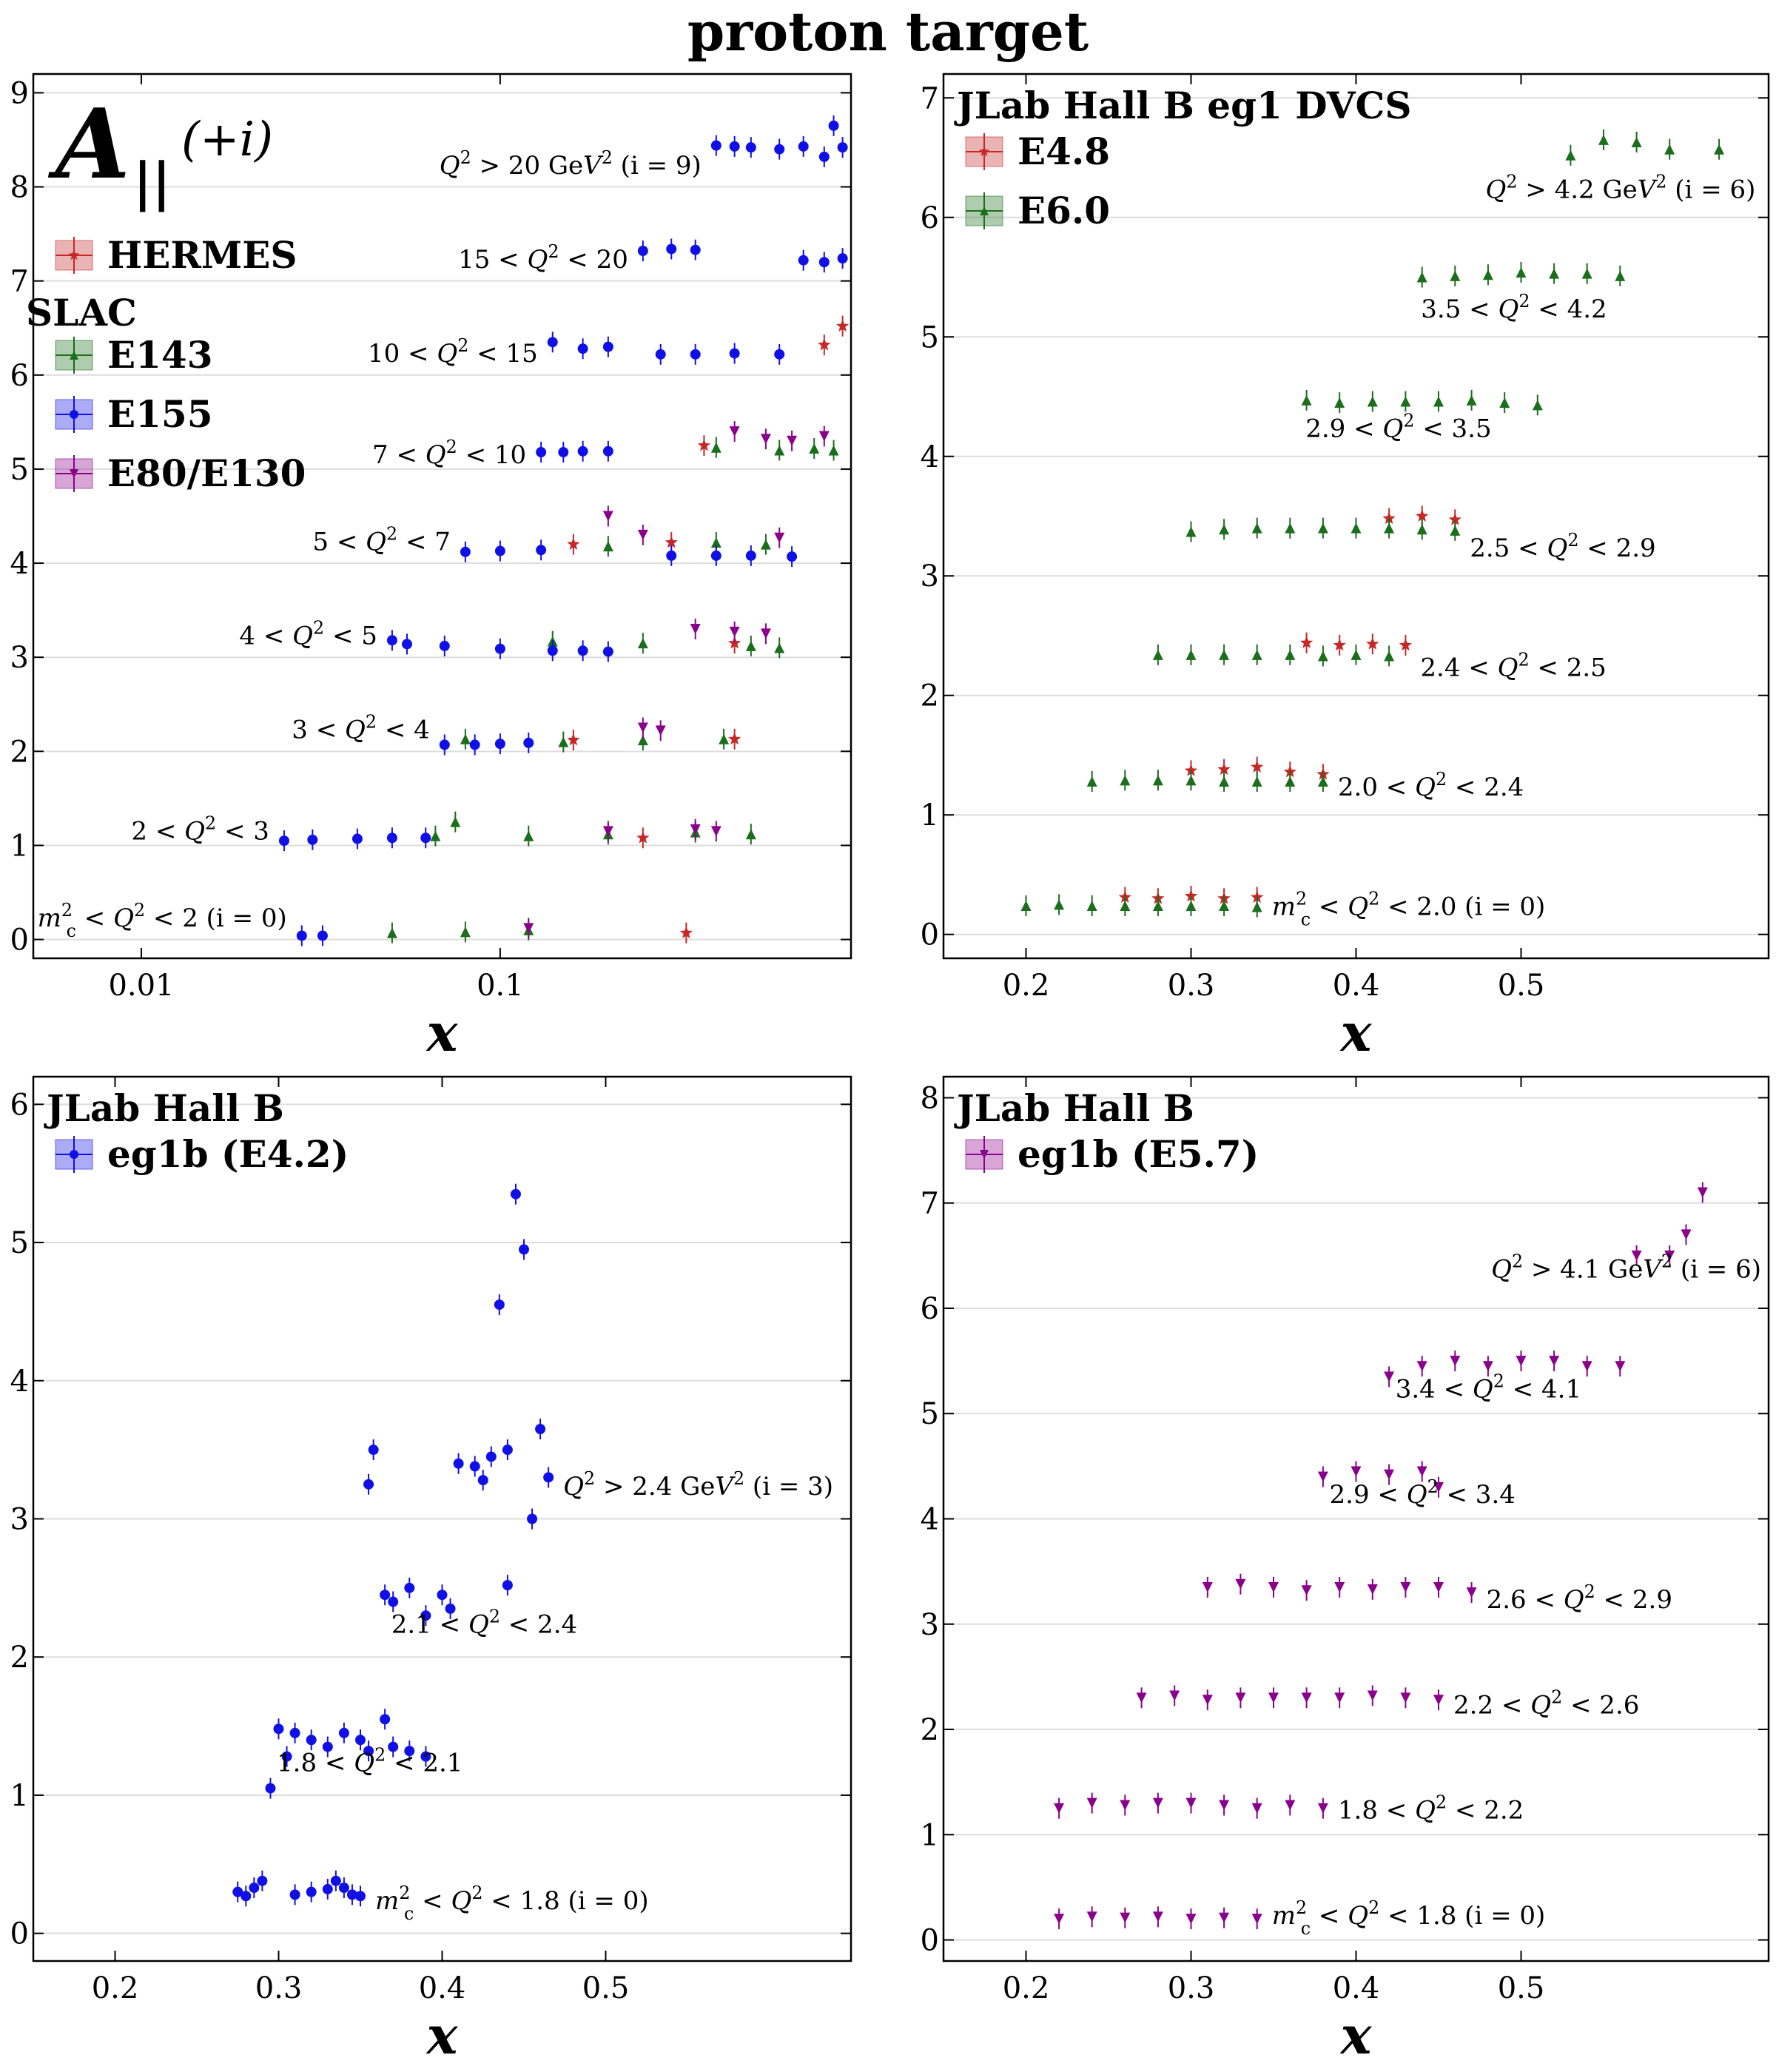  I want to click on y-tick-label: 8, so click(19, 188).